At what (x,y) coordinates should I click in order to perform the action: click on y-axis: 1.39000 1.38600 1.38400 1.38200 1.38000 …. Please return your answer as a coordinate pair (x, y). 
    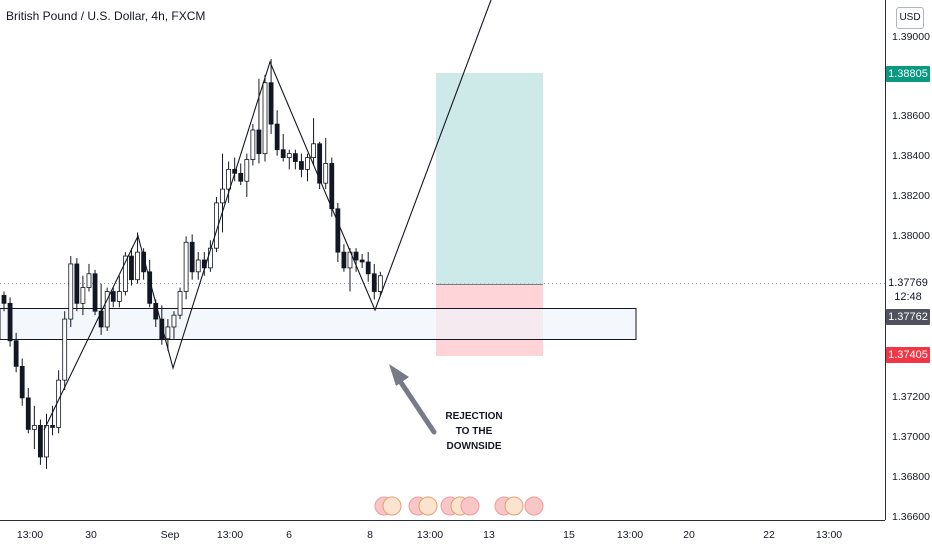
    Looking at the image, I should click on (911, 277).